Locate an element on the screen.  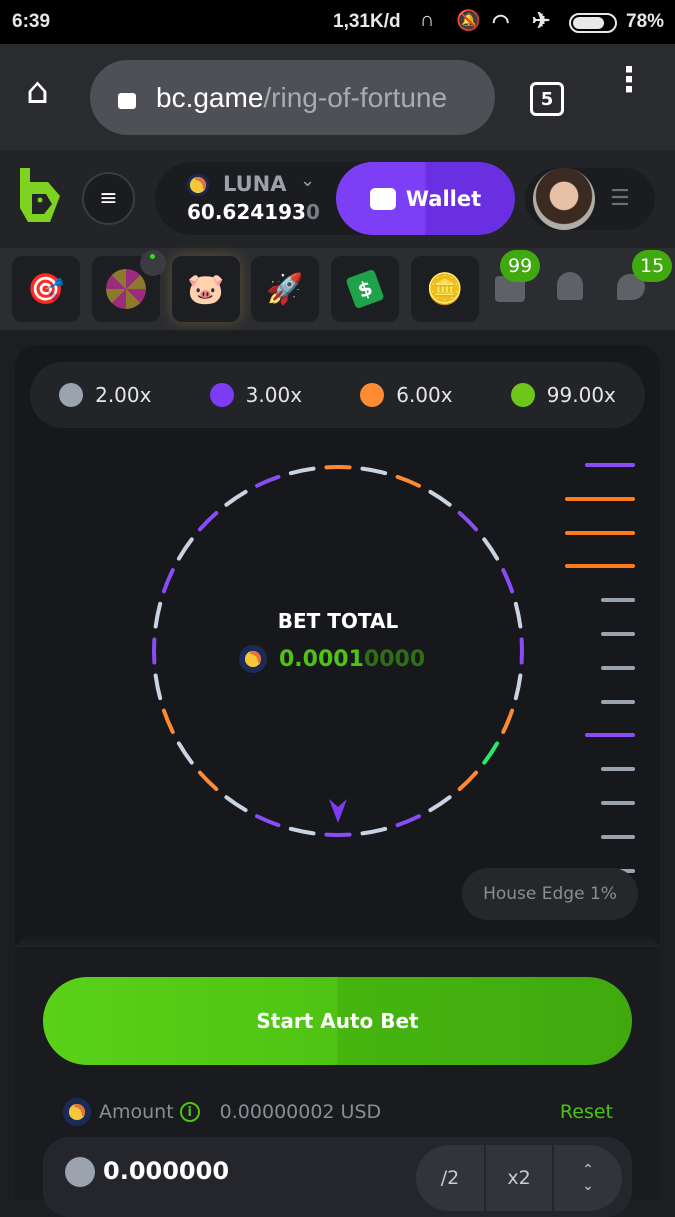
browser-bar: ⌂ bc.game/ring-of-fortune 5 ⋮ is located at coordinates (337, 97).